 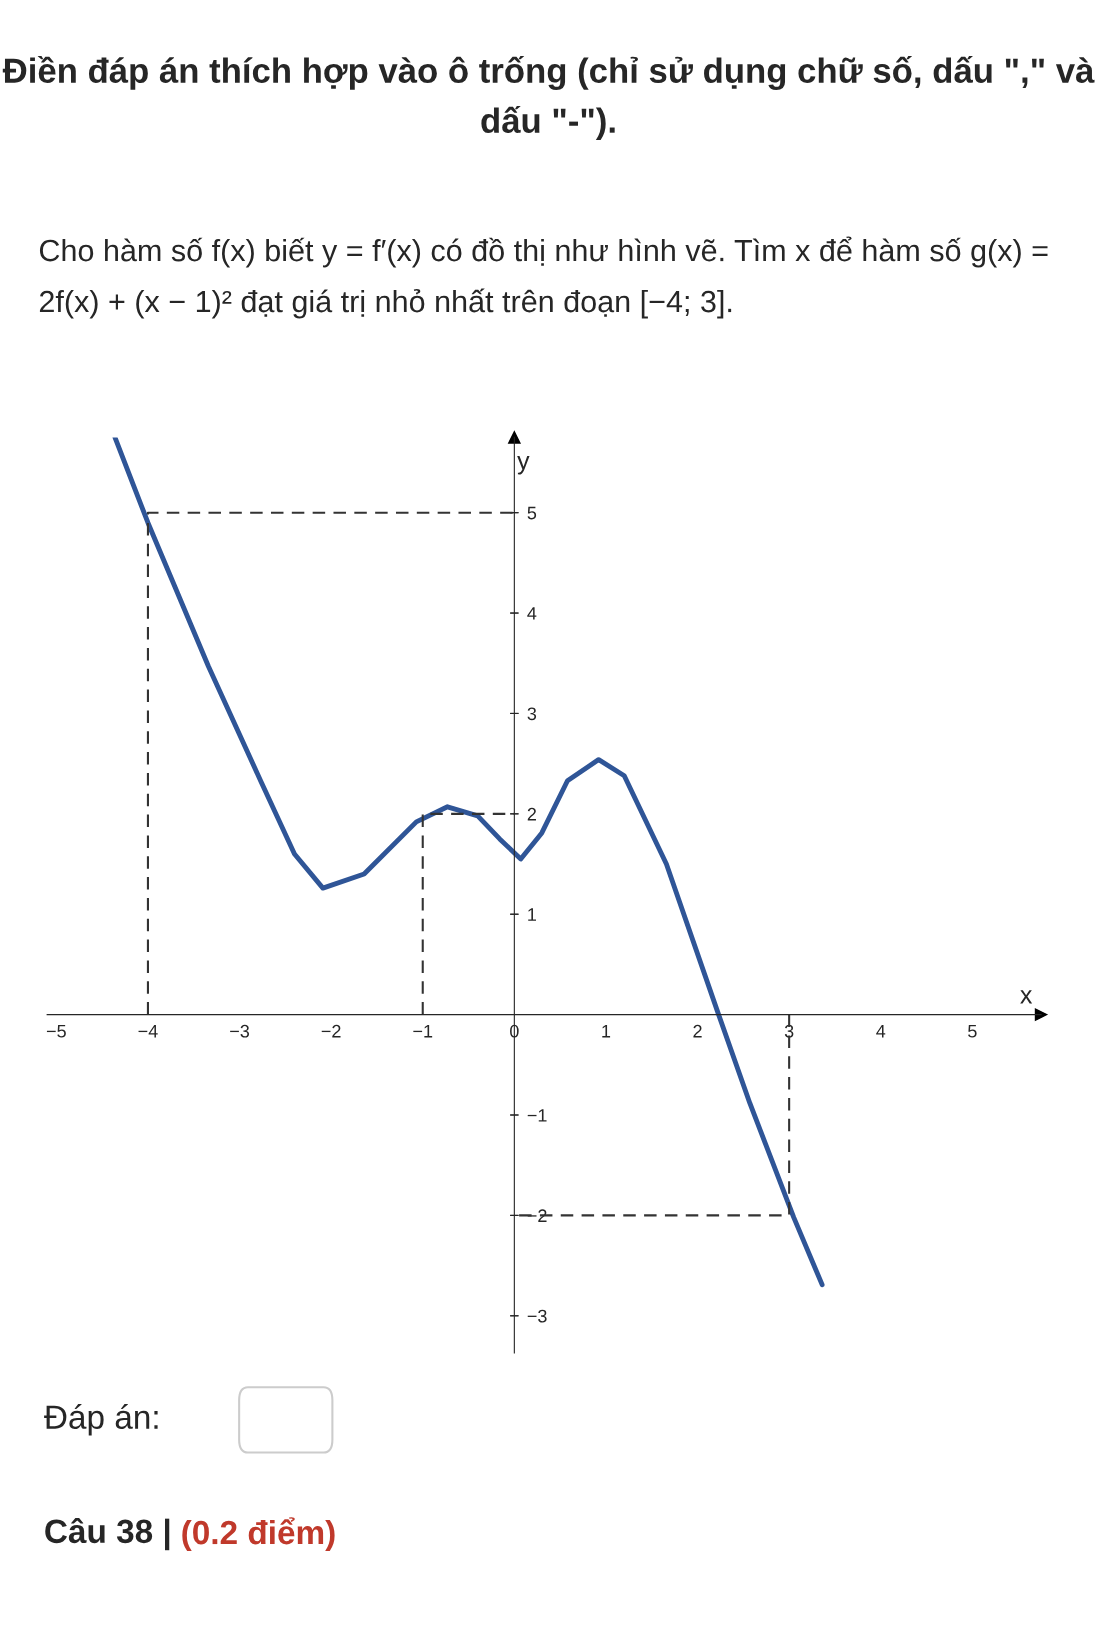 I want to click on x-tick-label: −5, so click(x=56, y=1031).